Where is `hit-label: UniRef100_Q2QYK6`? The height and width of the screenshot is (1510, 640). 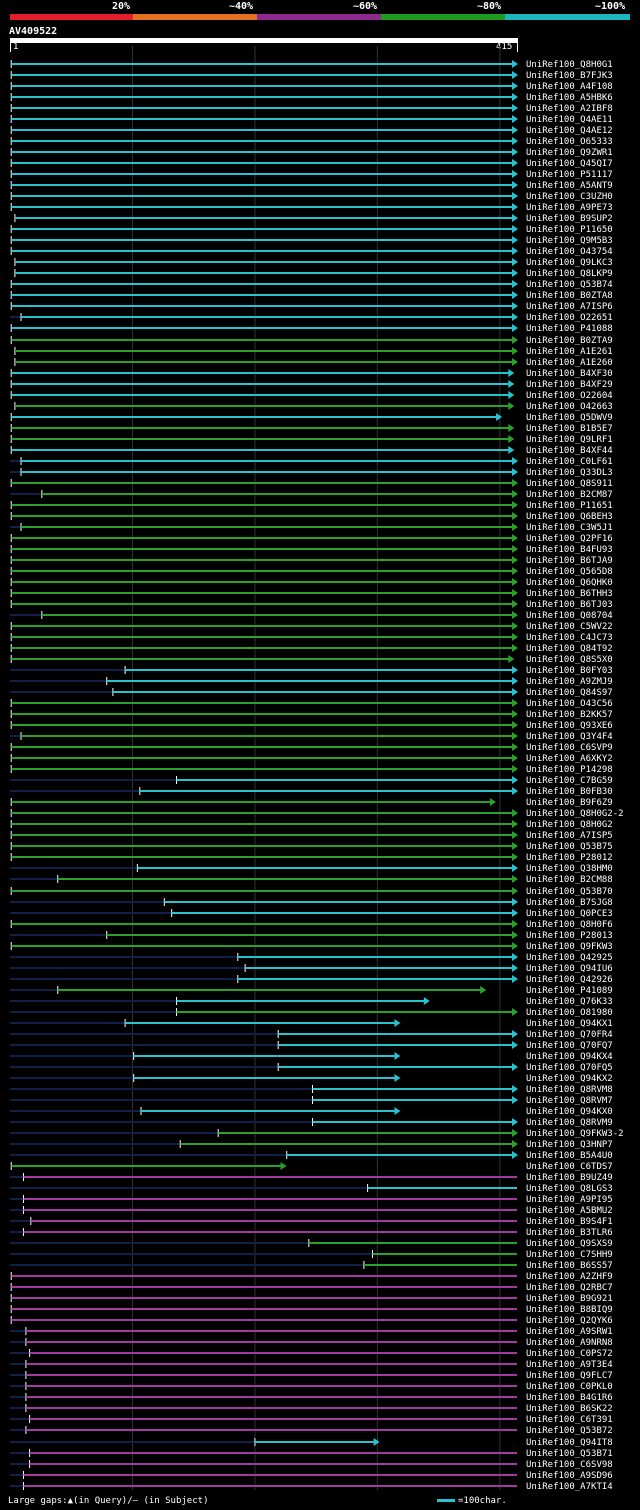 hit-label: UniRef100_Q2QYK6 is located at coordinates (569, 1321).